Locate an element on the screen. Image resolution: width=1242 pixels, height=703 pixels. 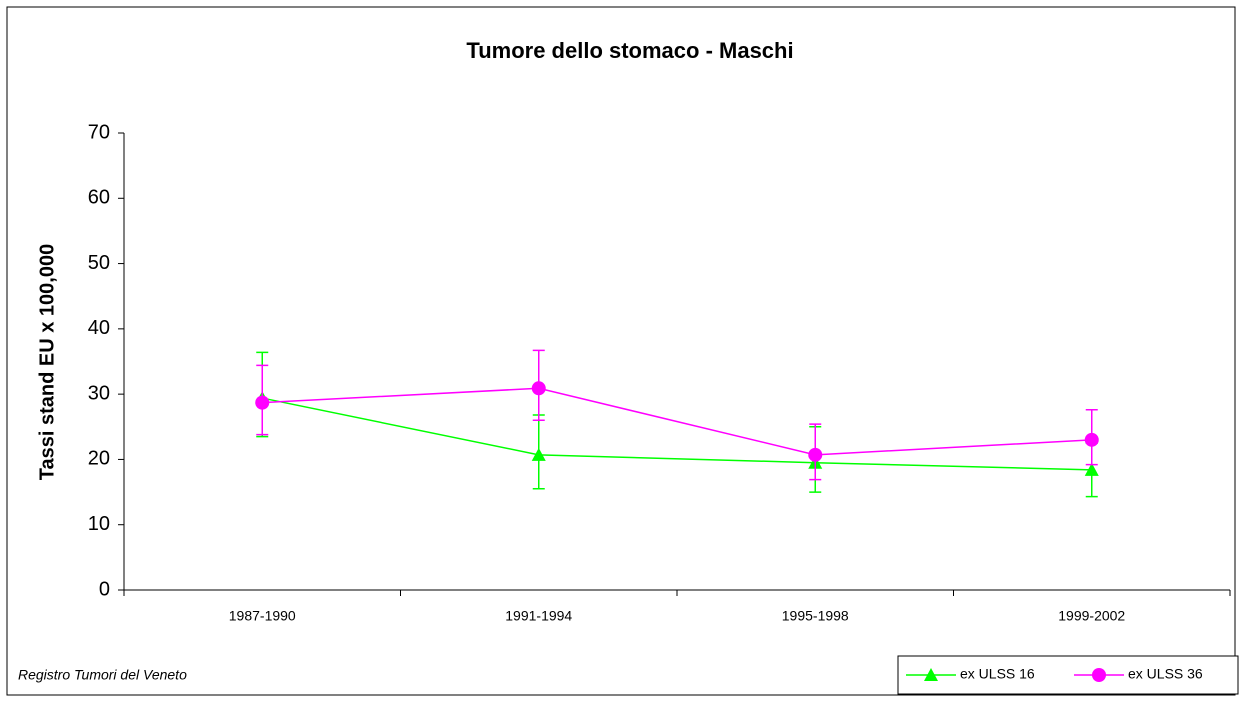
x-tick-label: 1991-1994 is located at coordinates (538, 616).